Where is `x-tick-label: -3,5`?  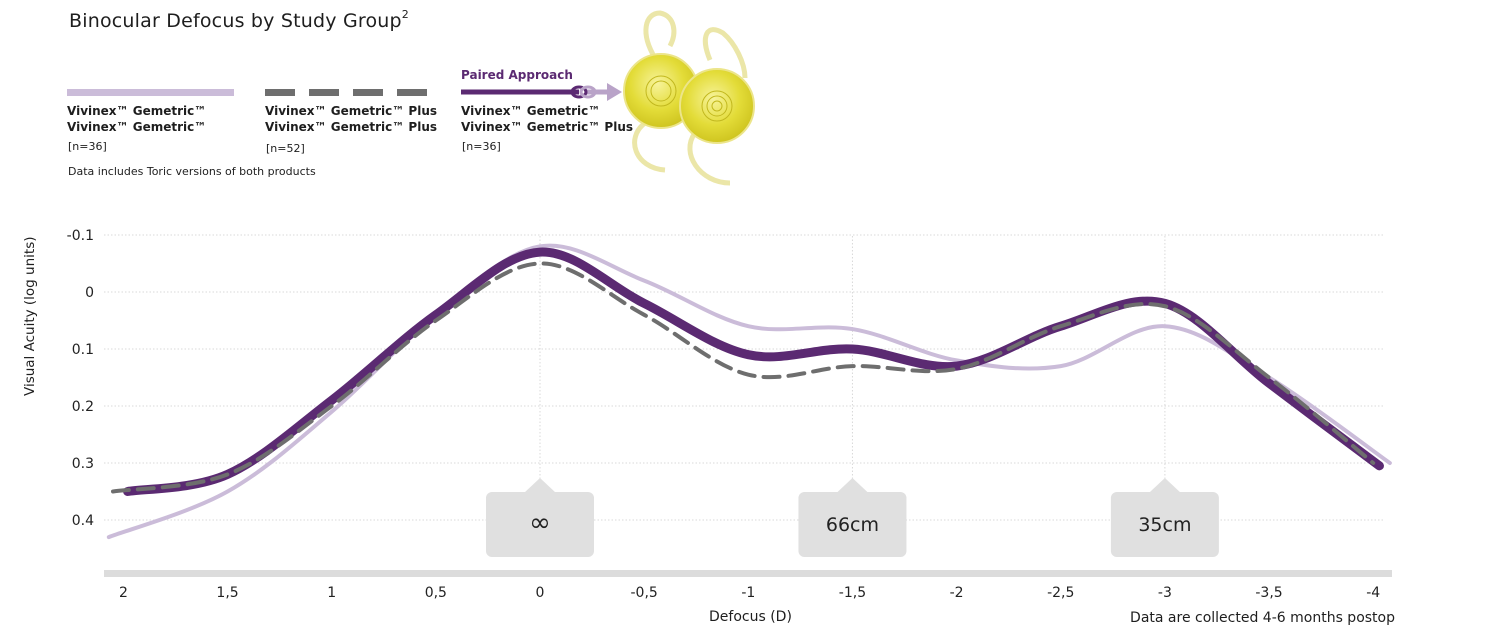
x-tick-label: -3,5 is located at coordinates (1268, 593).